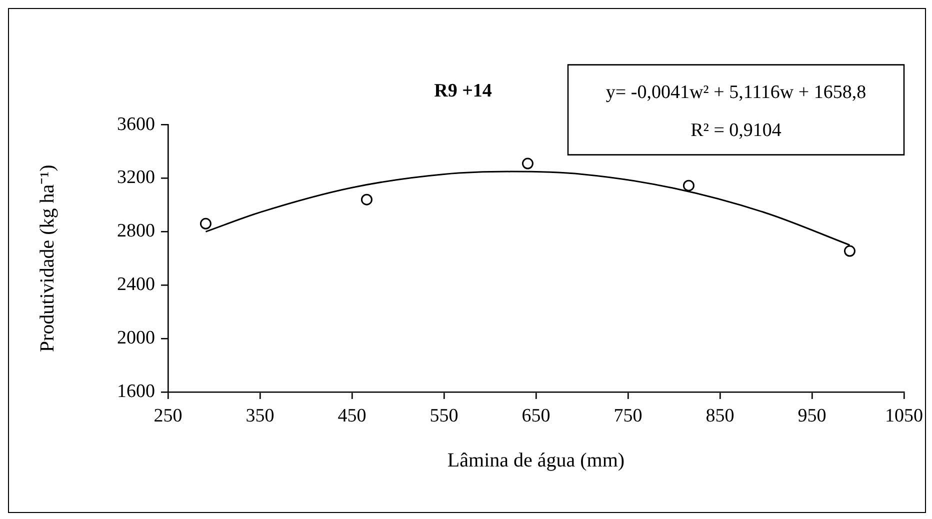 This screenshot has width=932, height=519. I want to click on text: y= -0,0041w² + 5,1116w + 1658,8, so click(736, 92).